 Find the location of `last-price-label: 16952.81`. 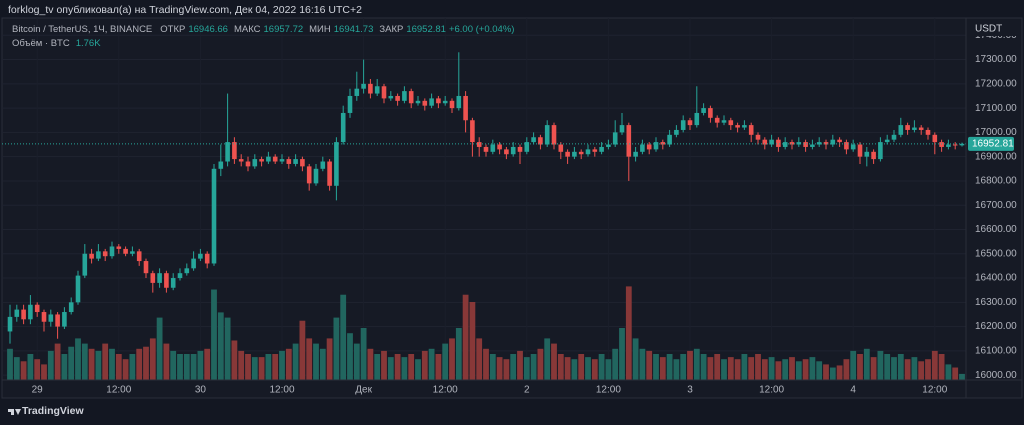

last-price-label: 16952.81 is located at coordinates (993, 143).